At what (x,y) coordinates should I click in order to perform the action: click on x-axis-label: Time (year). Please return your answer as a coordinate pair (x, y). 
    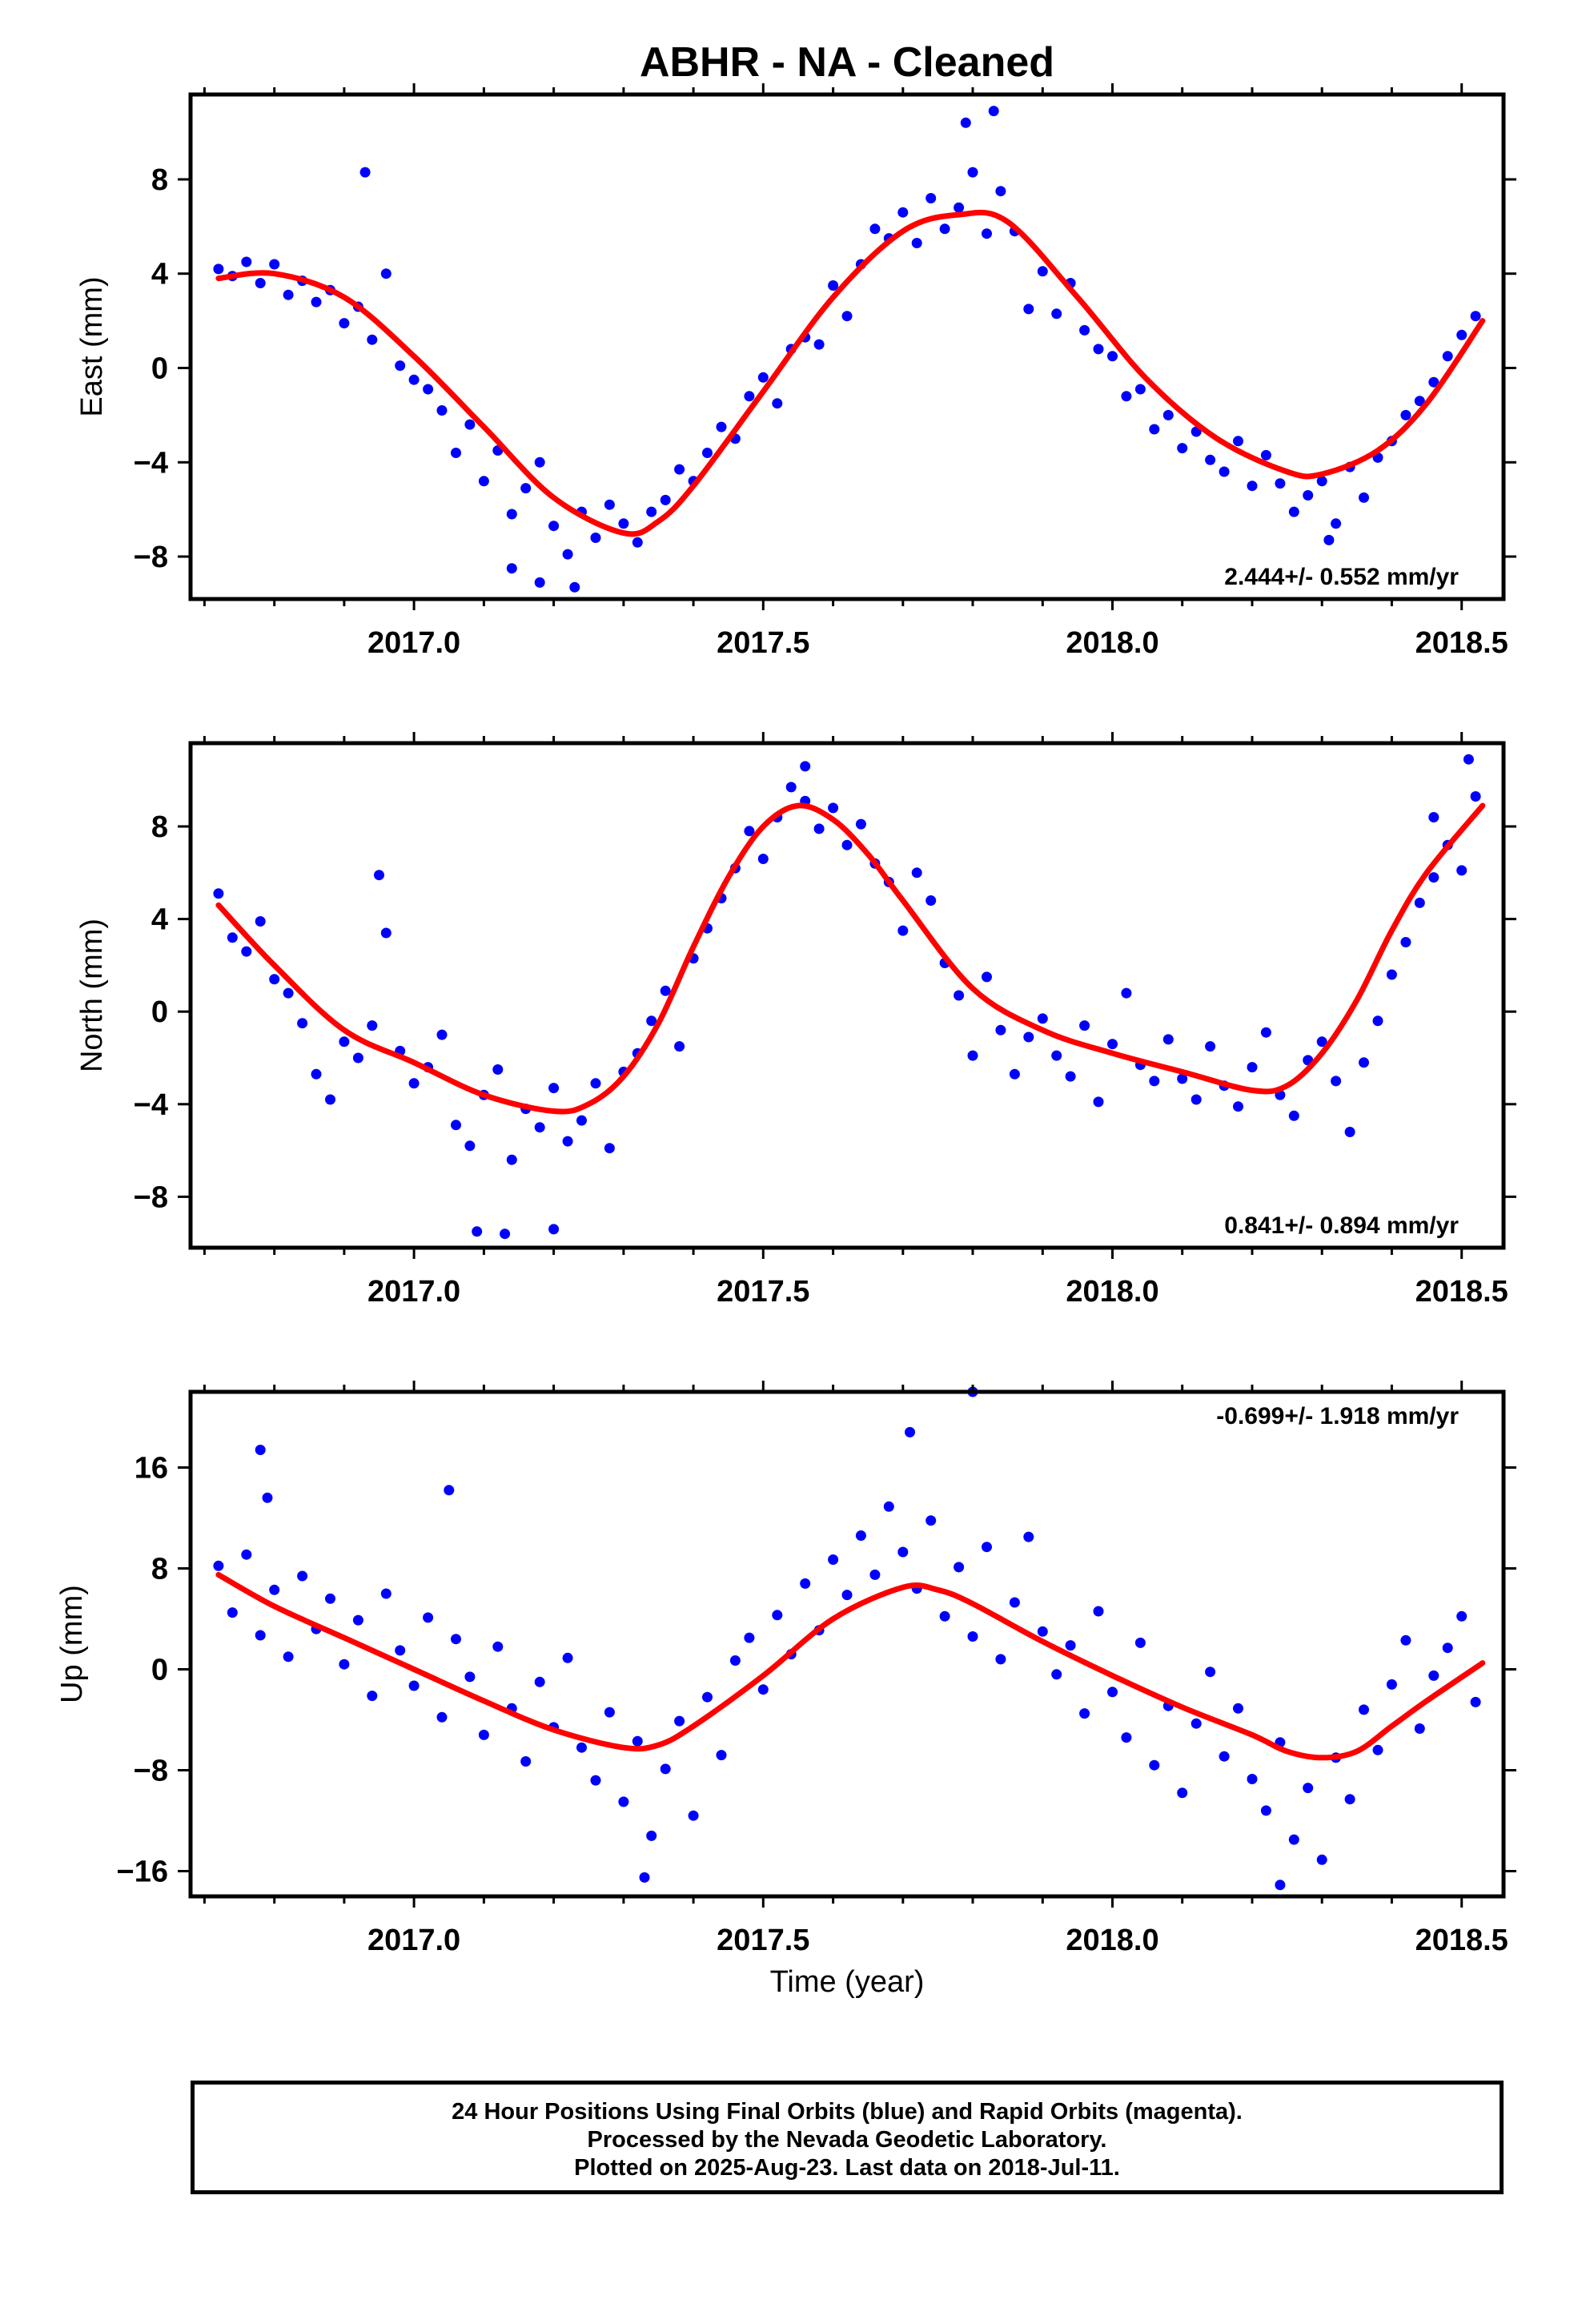
    Looking at the image, I should click on (847, 1982).